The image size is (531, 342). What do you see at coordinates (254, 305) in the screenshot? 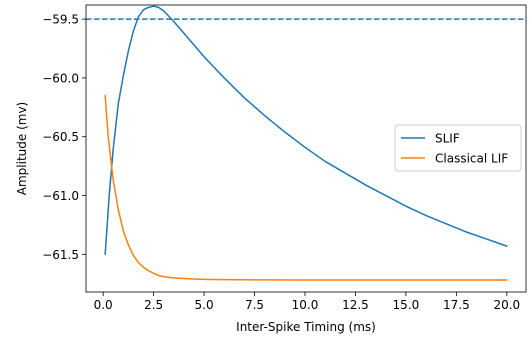
I see `x-tick-label: 7.5` at bounding box center [254, 305].